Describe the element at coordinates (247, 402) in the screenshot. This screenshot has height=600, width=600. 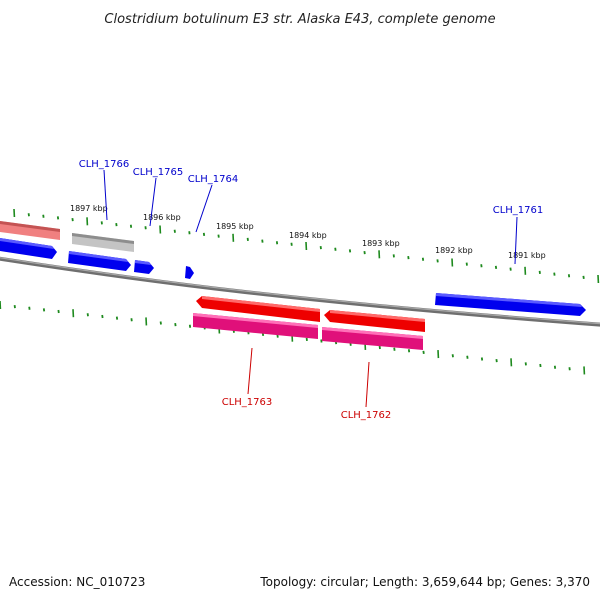
I see `gene-label-clh-1763: CLH_1763` at that location.